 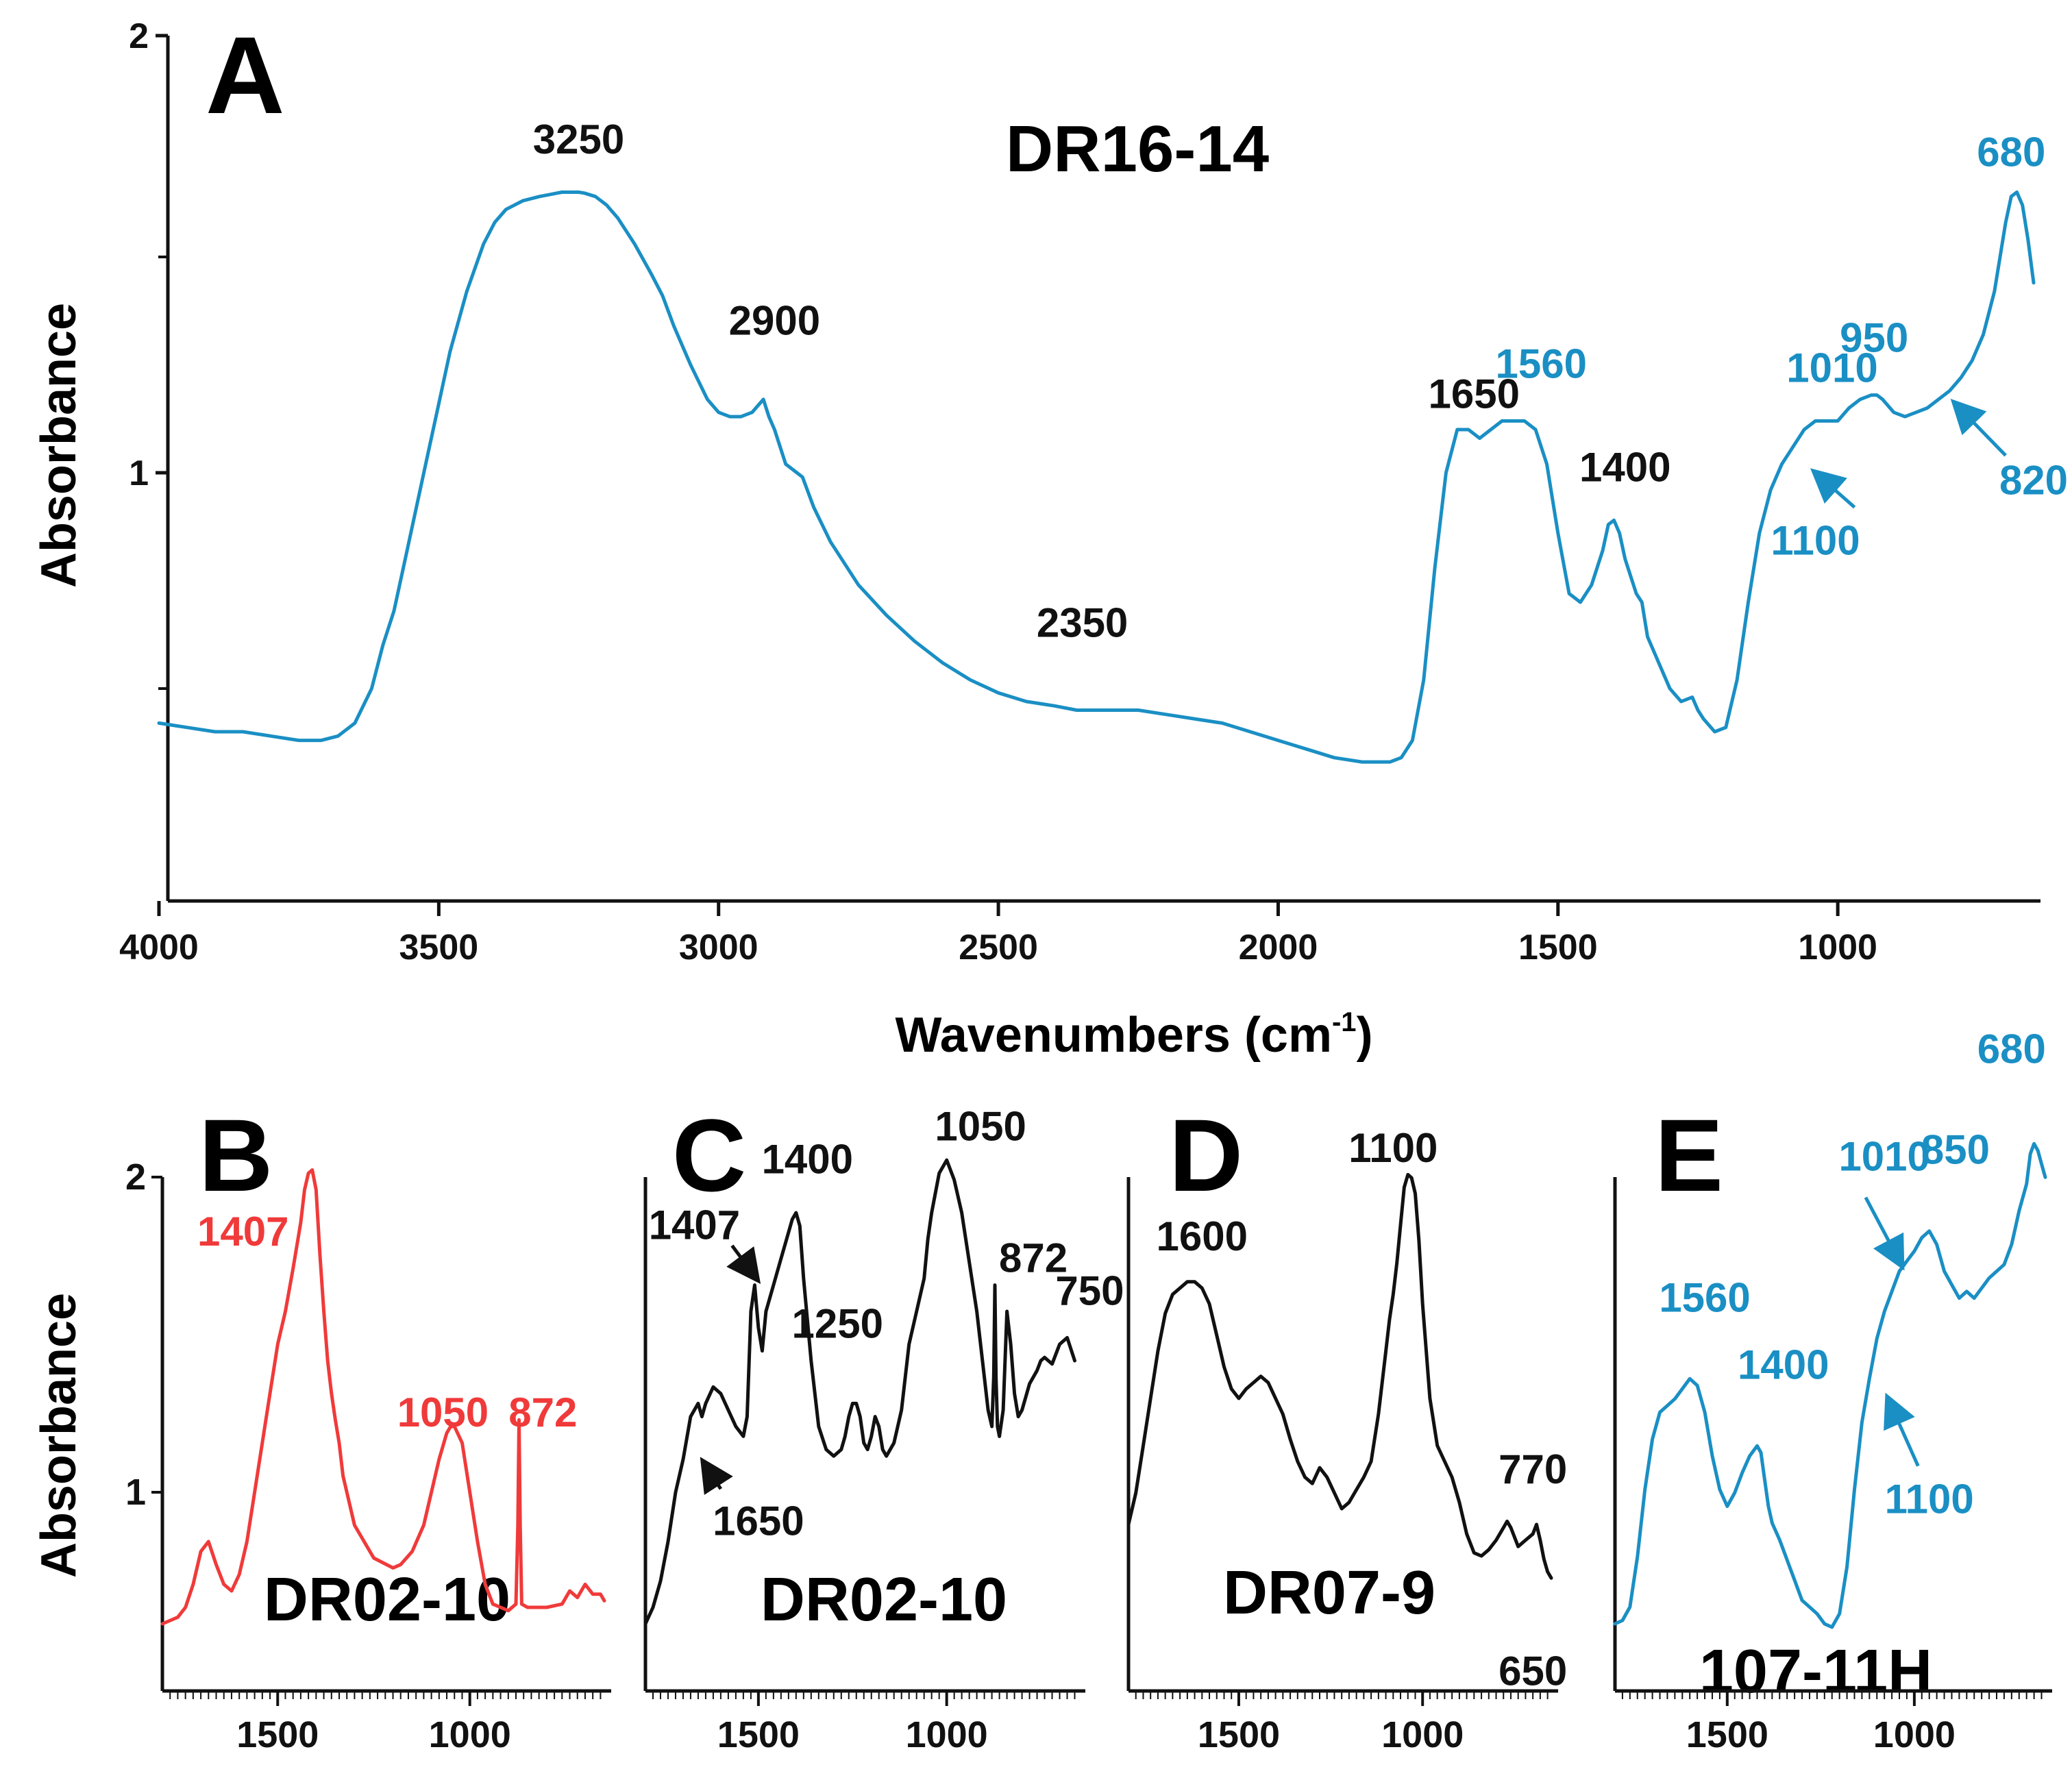 I want to click on panel-c-sample: DR02-10, so click(x=884, y=1600).